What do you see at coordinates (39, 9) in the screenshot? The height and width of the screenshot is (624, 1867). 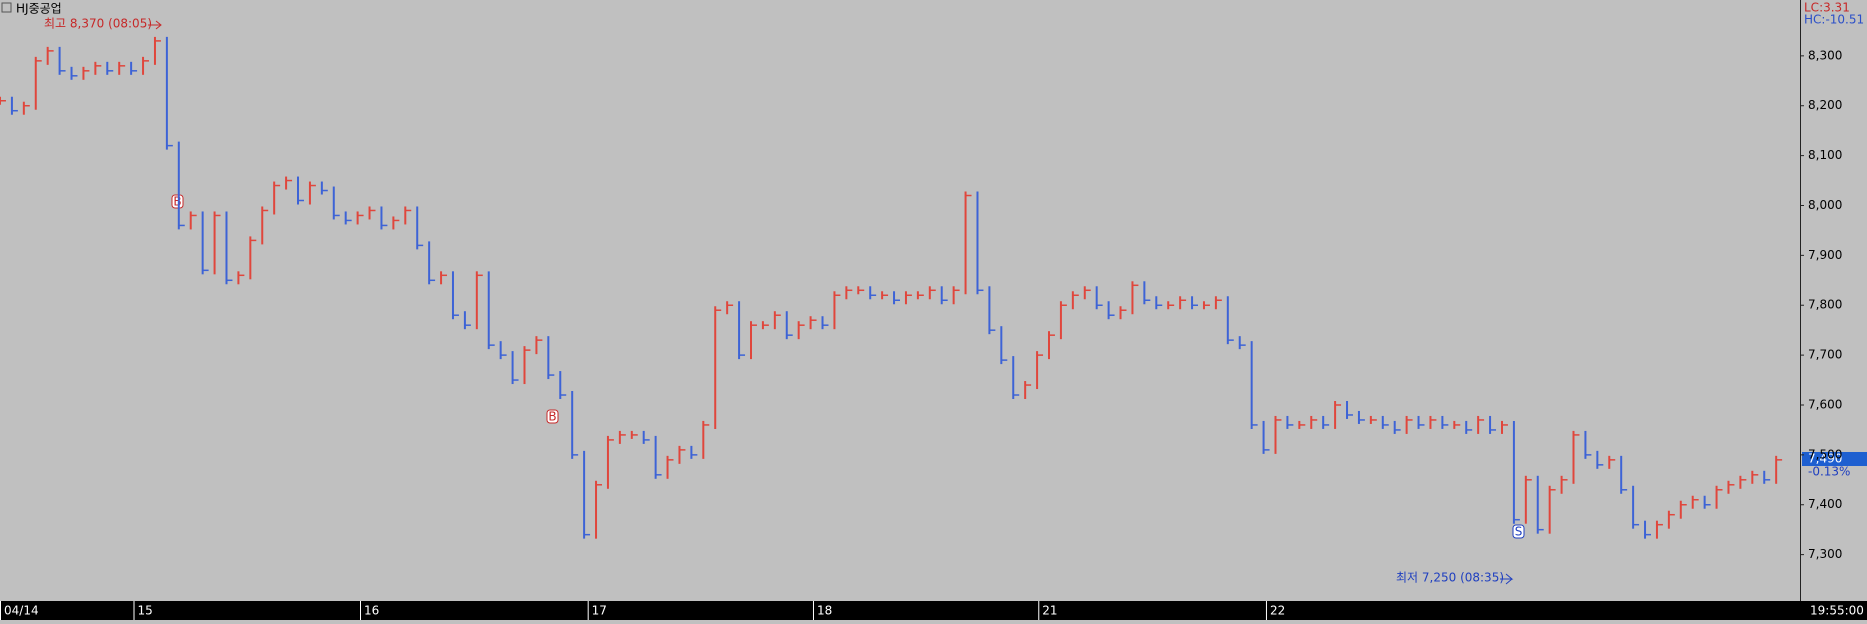 I see `title: HJ중공업` at bounding box center [39, 9].